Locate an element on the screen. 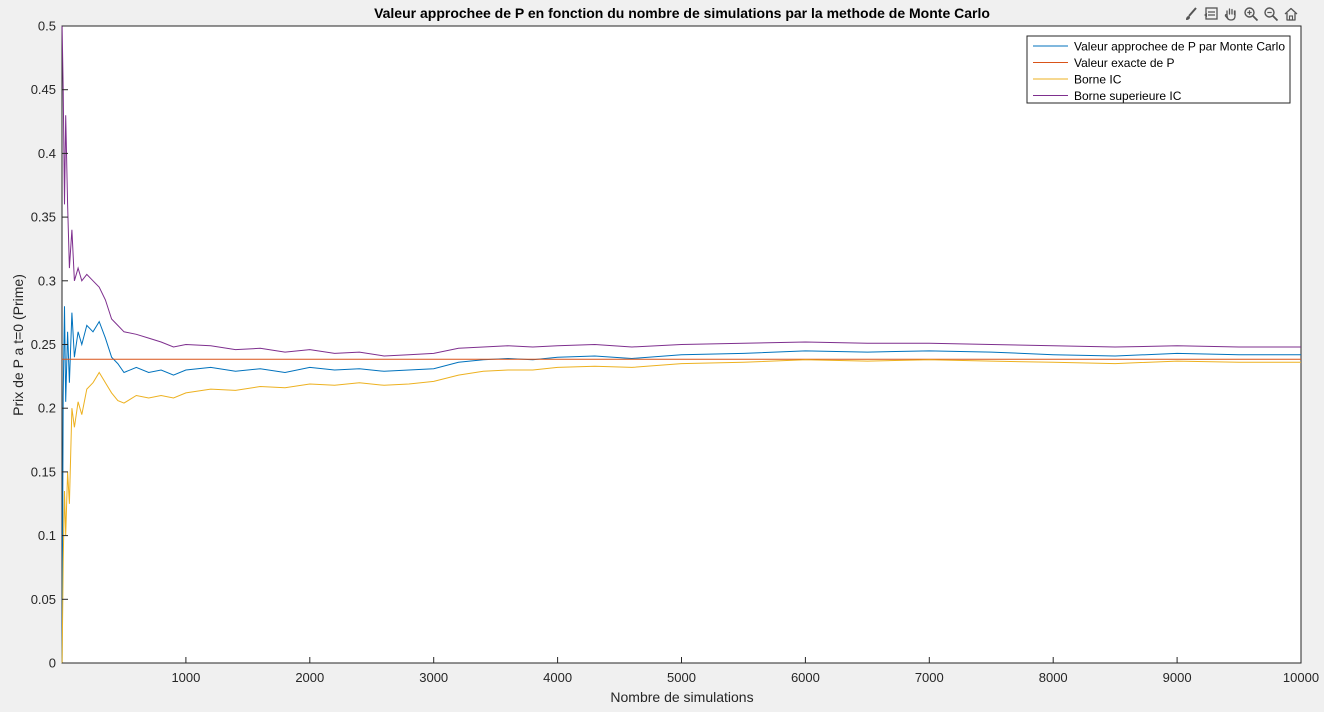 The width and height of the screenshot is (1324, 712). x-axis-label: Nombre de simulations is located at coordinates (681, 697).